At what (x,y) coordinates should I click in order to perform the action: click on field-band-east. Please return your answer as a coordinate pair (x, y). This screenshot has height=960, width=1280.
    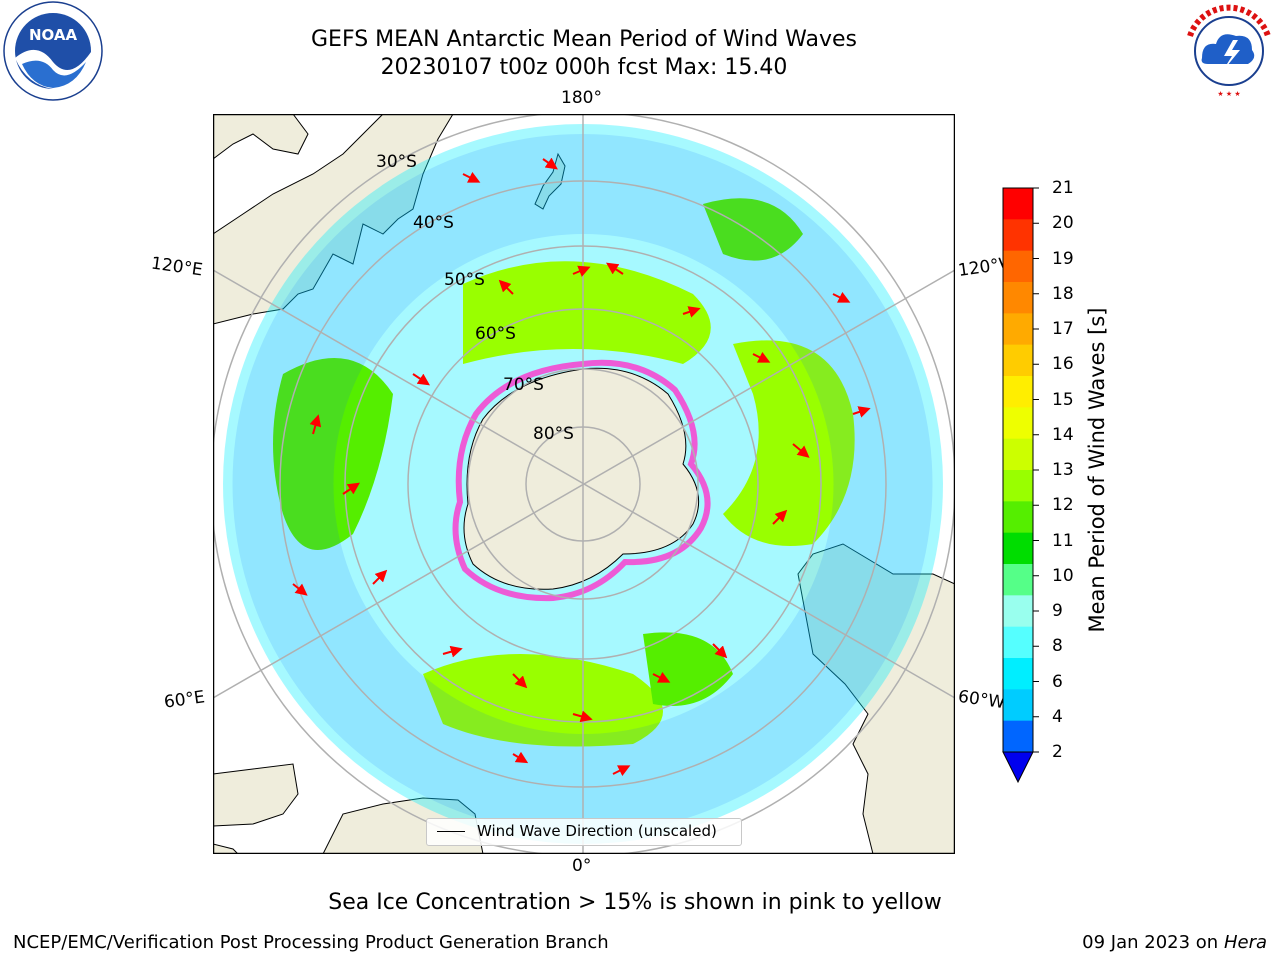
    Looking at the image, I should click on (789, 443).